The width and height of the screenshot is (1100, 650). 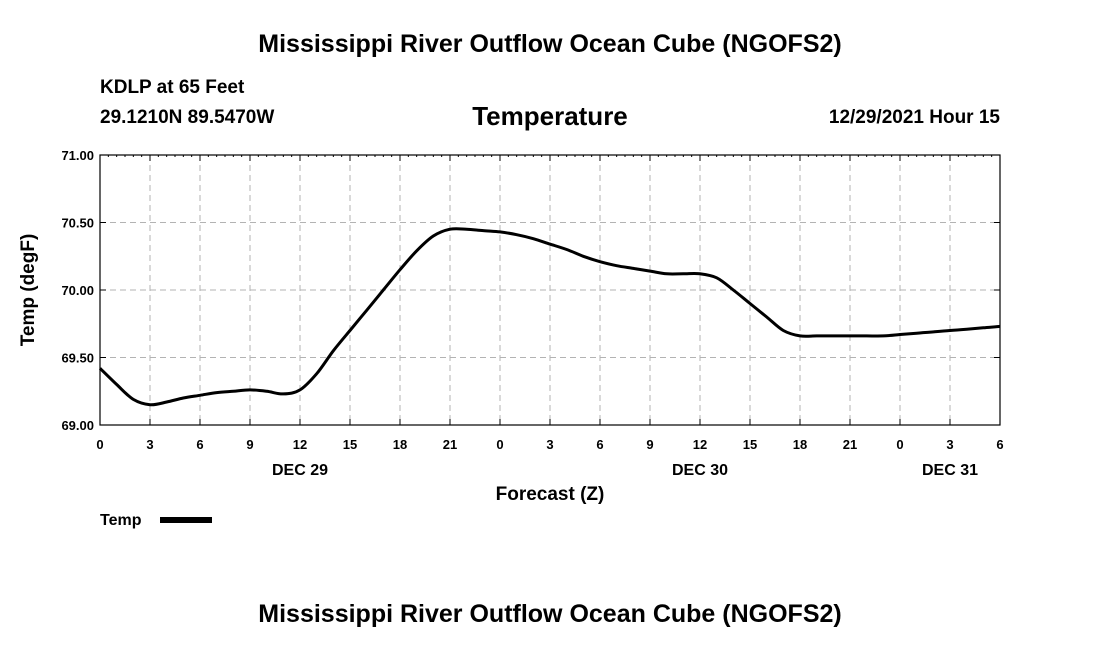 What do you see at coordinates (172, 87) in the screenshot?
I see `station-label: KDLP at 65 Feet` at bounding box center [172, 87].